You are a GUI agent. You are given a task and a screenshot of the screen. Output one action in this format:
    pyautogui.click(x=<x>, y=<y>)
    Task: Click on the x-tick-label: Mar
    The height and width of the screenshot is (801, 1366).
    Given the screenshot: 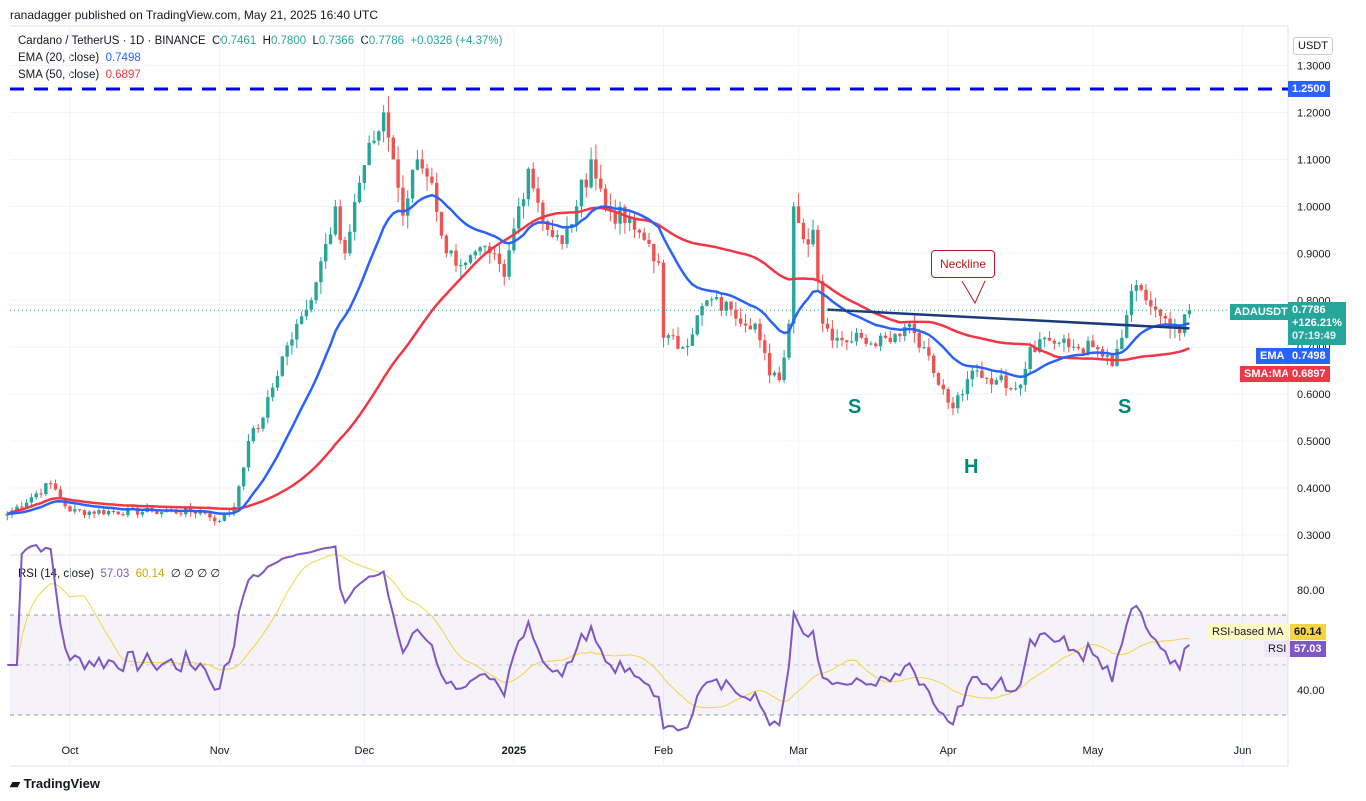 What is the action you would take?
    pyautogui.click(x=798, y=751)
    